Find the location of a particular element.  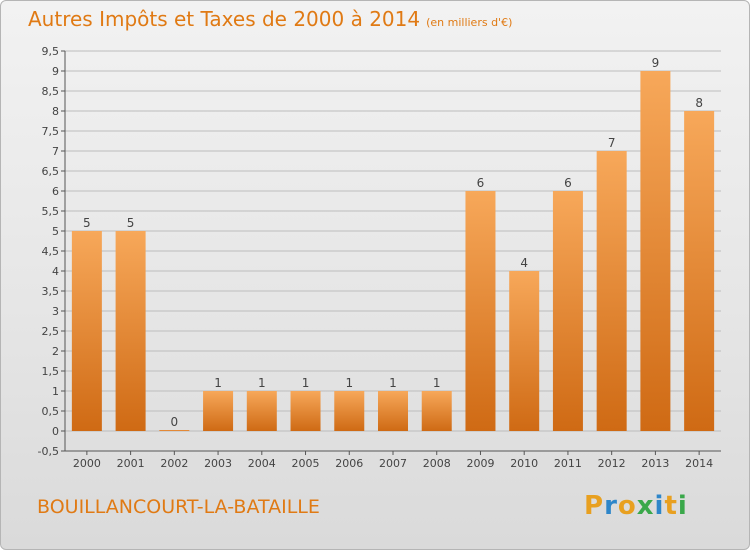

logo-letter: P is located at coordinates (594, 506).